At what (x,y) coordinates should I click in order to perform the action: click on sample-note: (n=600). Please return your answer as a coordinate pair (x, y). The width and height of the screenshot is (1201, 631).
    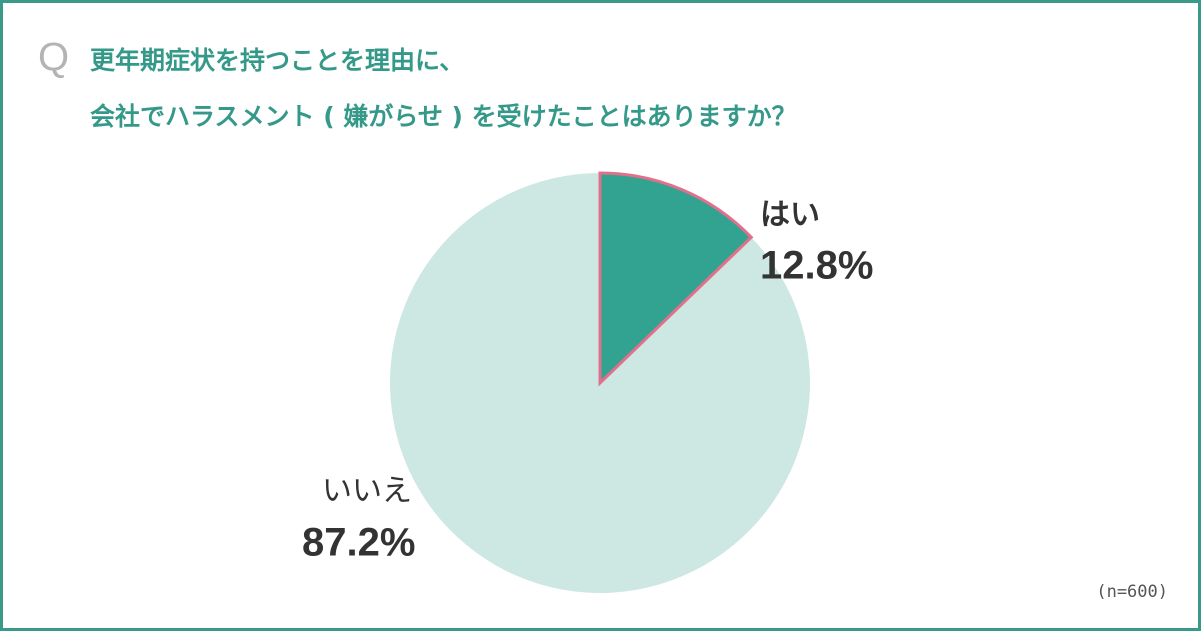
    Looking at the image, I should click on (1132, 592).